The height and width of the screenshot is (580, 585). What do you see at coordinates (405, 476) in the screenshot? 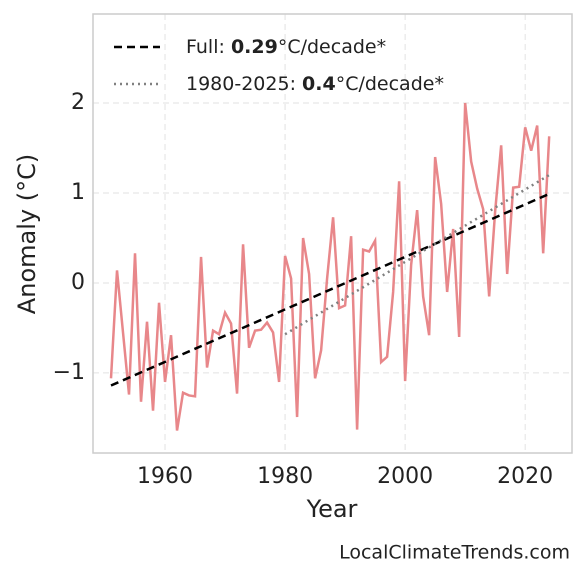
I see `x-tick-label: 2000` at bounding box center [405, 476].